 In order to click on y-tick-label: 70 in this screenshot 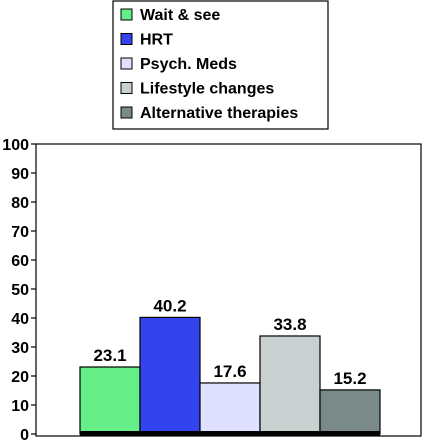, I will do `click(20, 232)`.